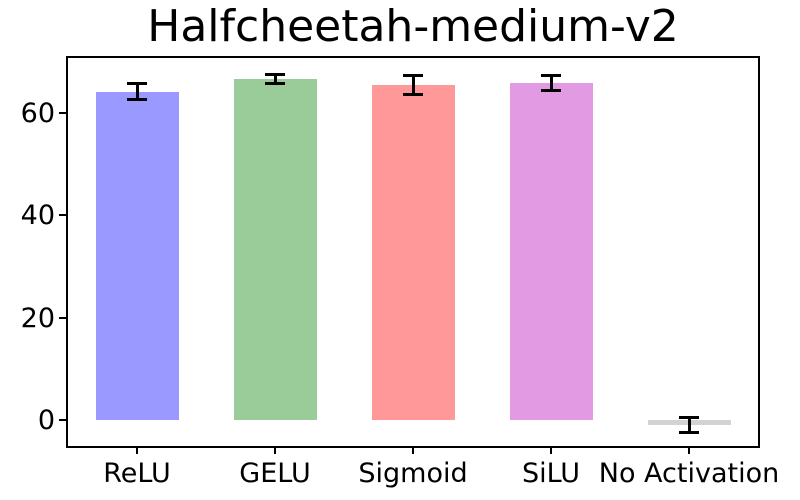 The height and width of the screenshot is (500, 800). What do you see at coordinates (46, 420) in the screenshot?
I see `y-tick-label: 0` at bounding box center [46, 420].